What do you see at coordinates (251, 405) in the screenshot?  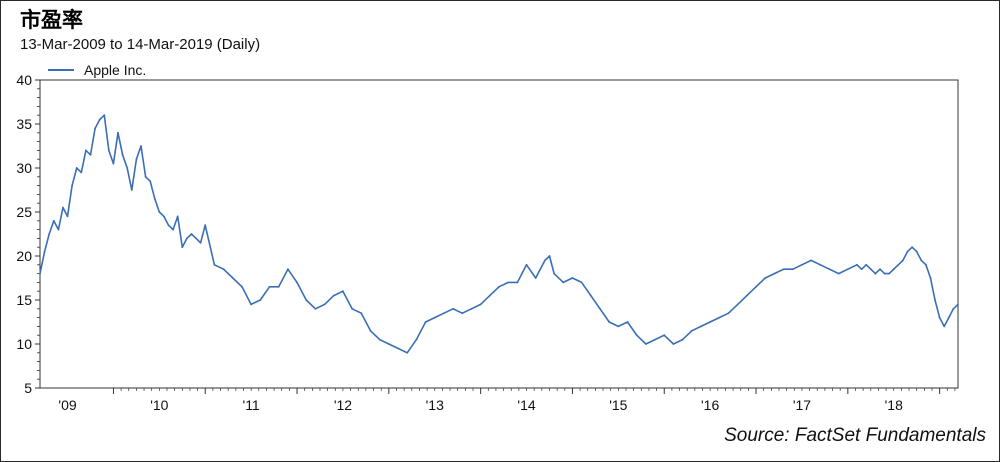 I see `x-tick-label: '11` at bounding box center [251, 405].